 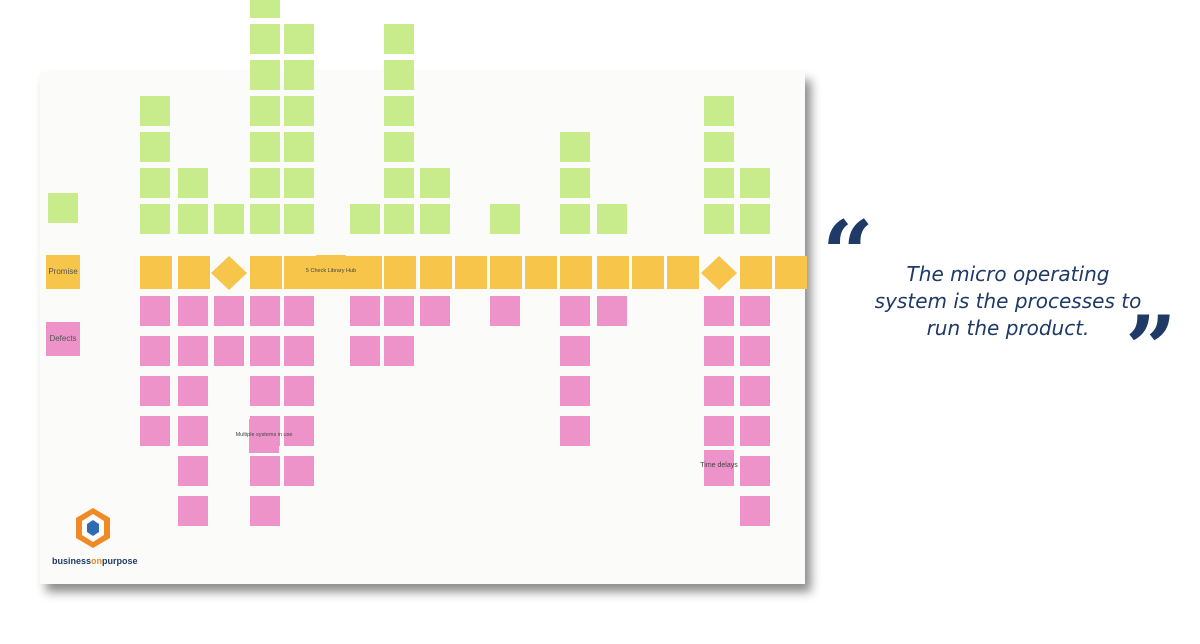 What do you see at coordinates (1008, 301) in the screenshot?
I see `quote-line: system is the processes to` at bounding box center [1008, 301].